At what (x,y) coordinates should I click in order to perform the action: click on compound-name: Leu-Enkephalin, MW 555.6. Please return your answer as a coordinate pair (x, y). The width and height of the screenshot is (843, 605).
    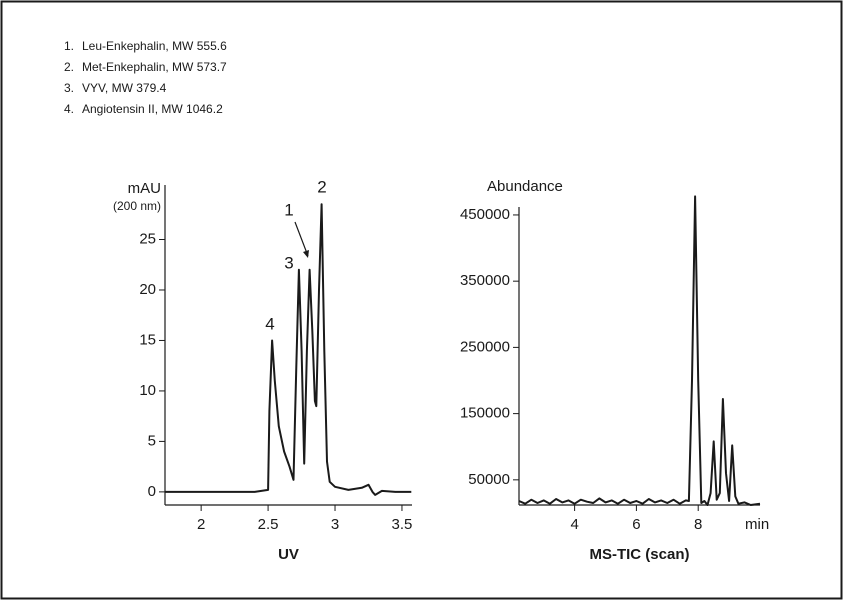
    Looking at the image, I should click on (154, 46).